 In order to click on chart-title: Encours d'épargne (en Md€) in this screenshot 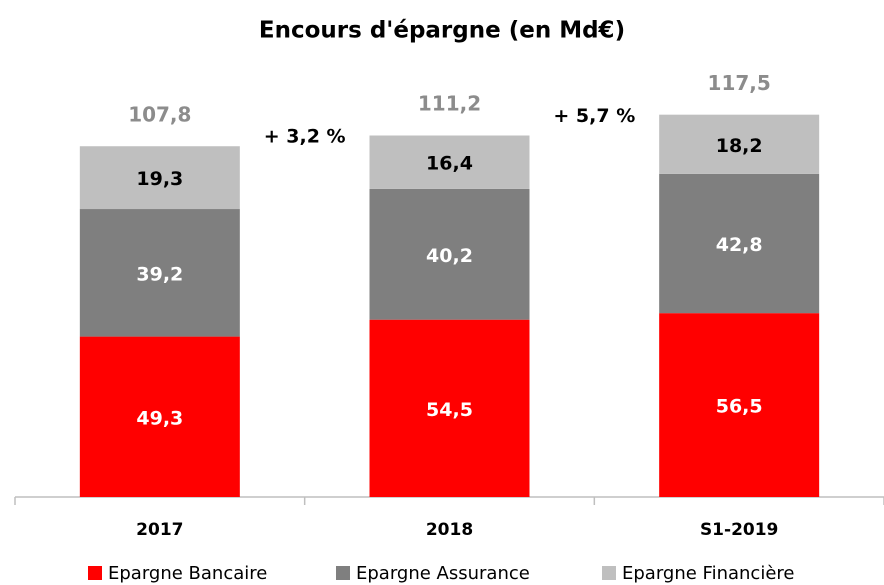, I will do `click(442, 31)`.